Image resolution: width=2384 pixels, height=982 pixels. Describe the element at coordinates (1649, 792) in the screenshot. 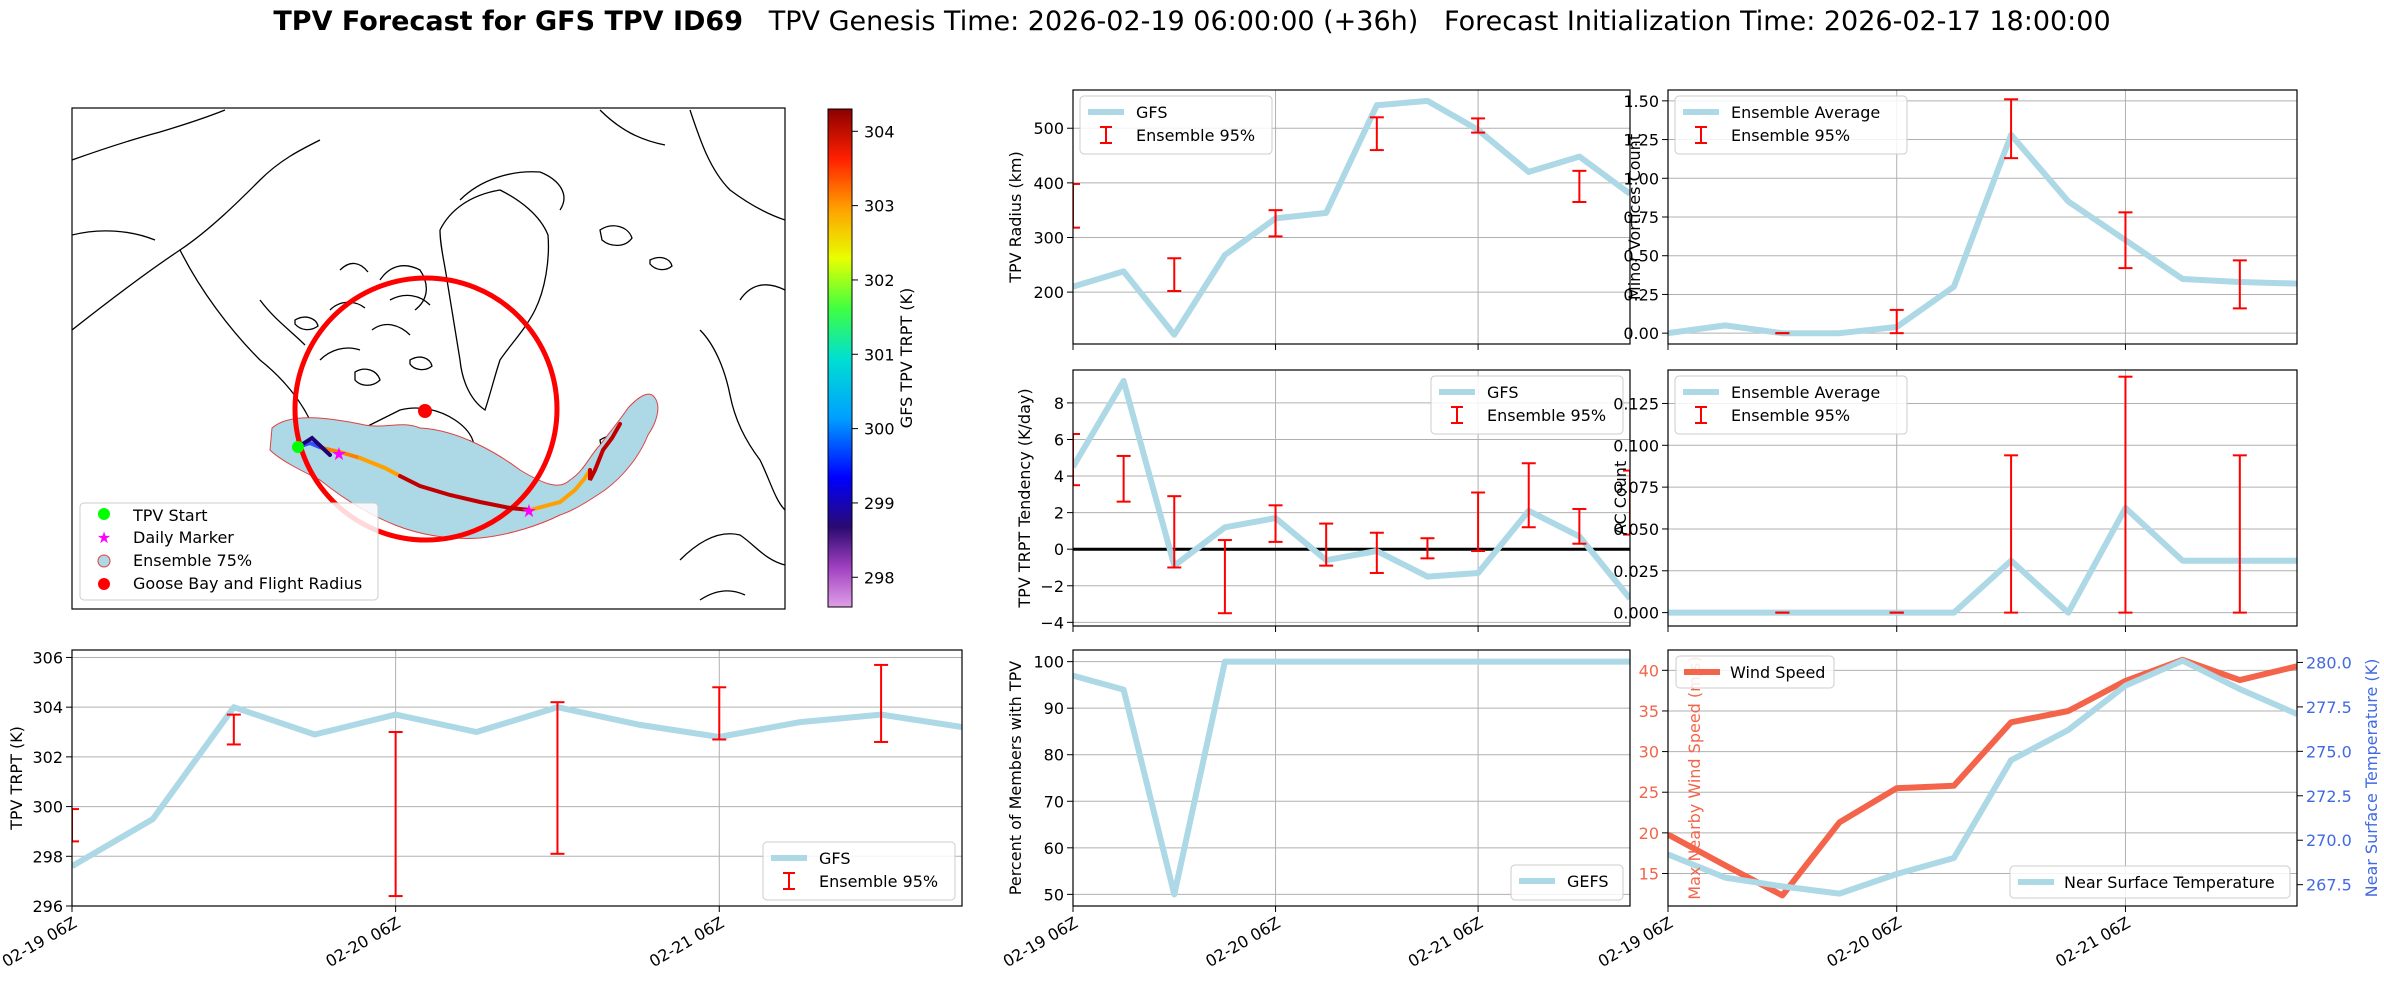

I see `y-tick-label: 25` at that location.